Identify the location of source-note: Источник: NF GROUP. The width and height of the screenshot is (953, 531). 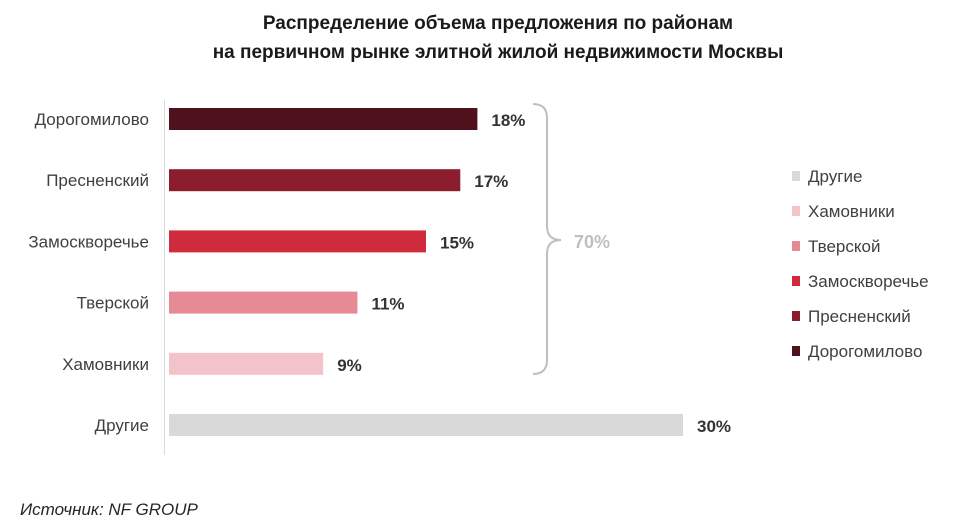
(109, 509).